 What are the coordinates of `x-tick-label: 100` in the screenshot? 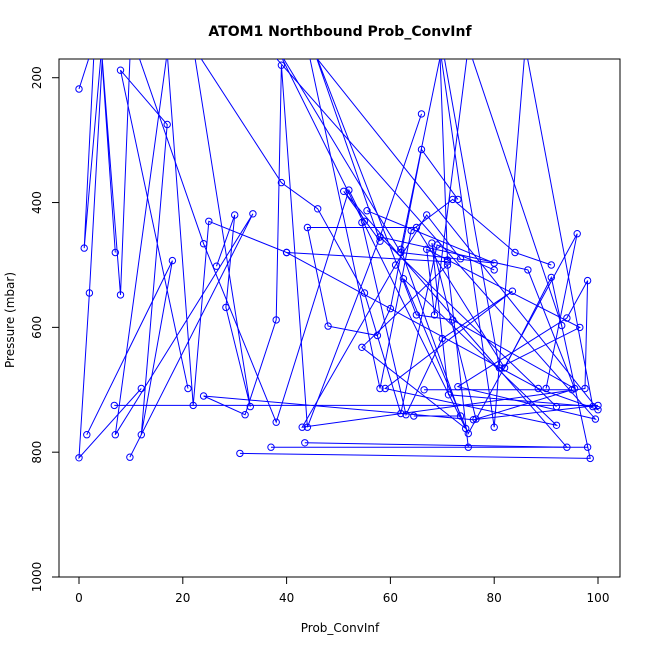 It's located at (598, 598).